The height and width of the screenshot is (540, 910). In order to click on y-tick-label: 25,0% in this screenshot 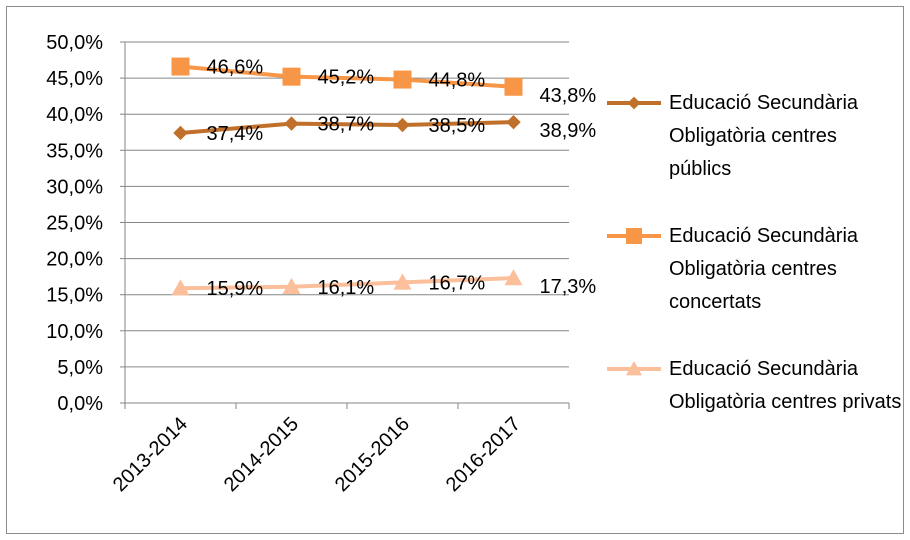, I will do `click(74, 224)`.